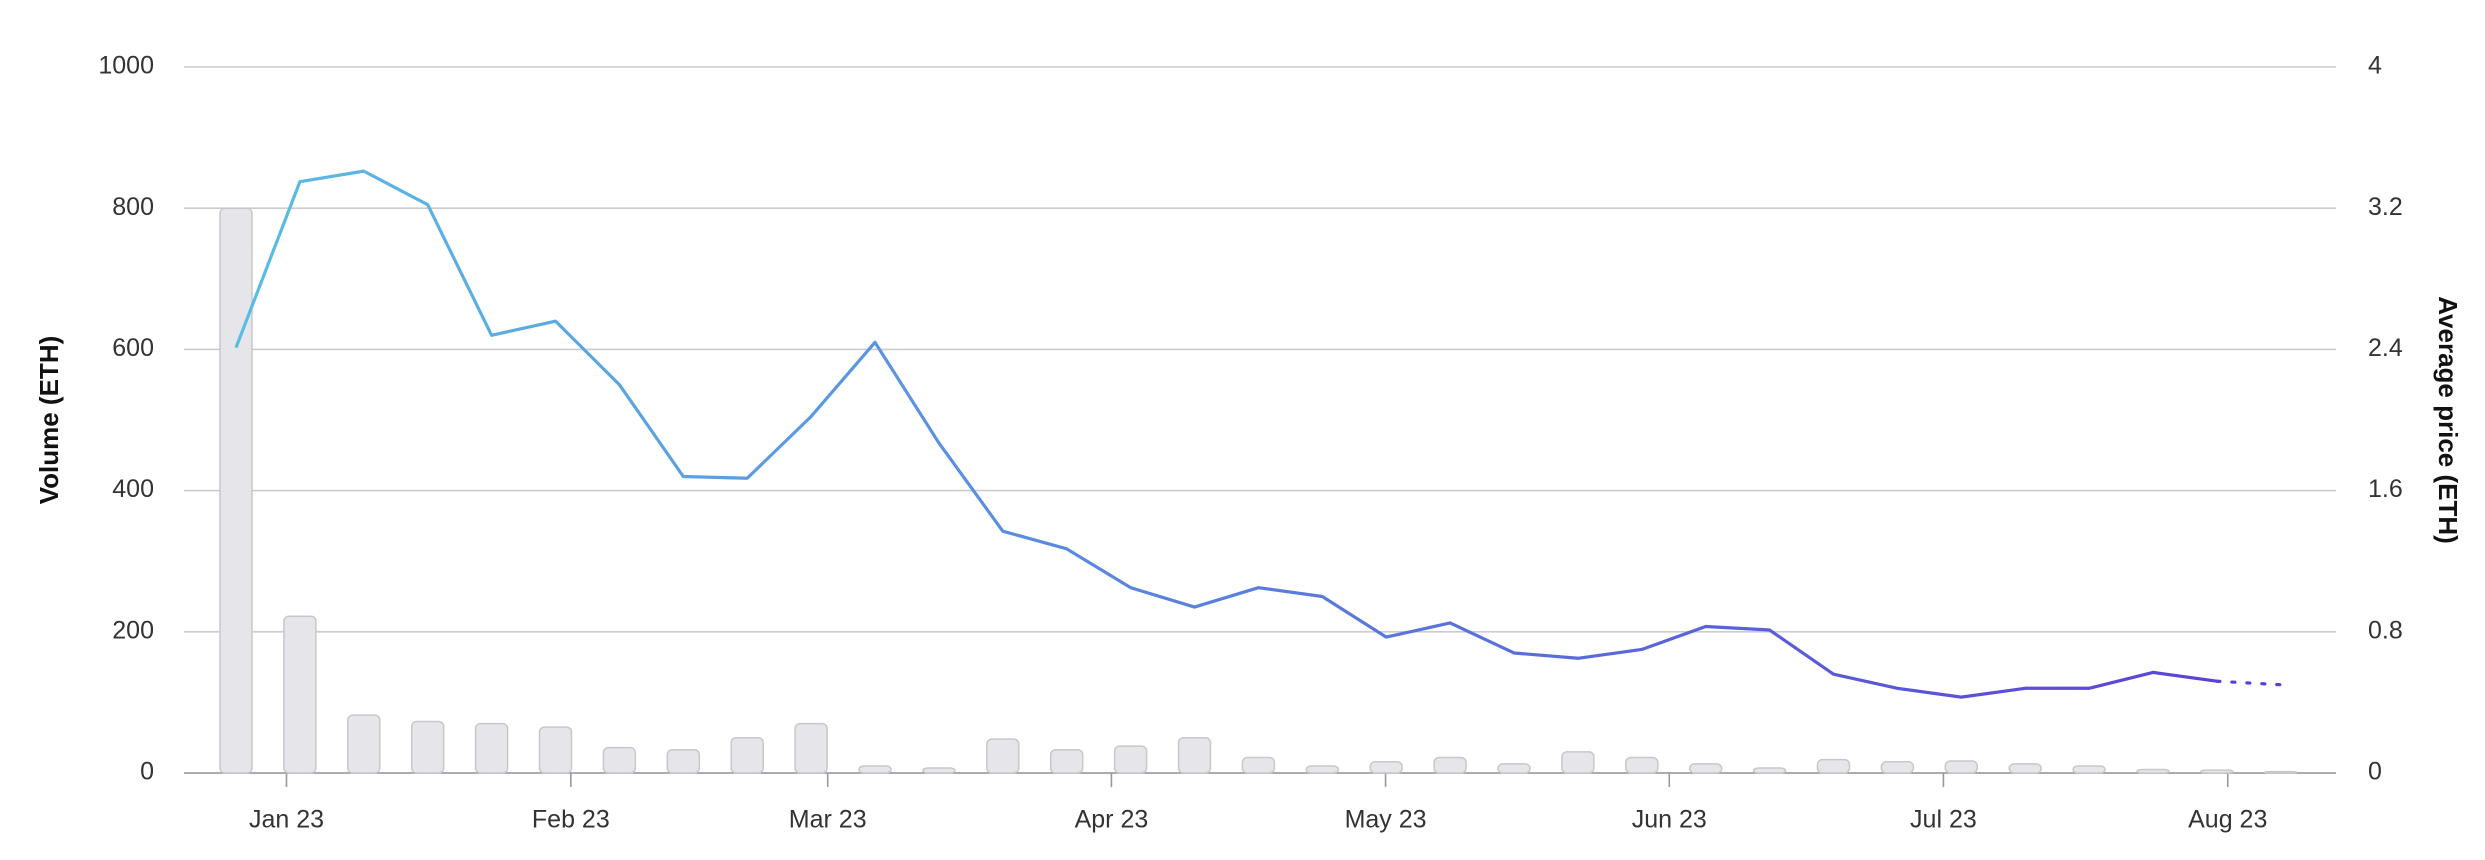  What do you see at coordinates (133, 489) in the screenshot?
I see `y-tick-label: 400` at bounding box center [133, 489].